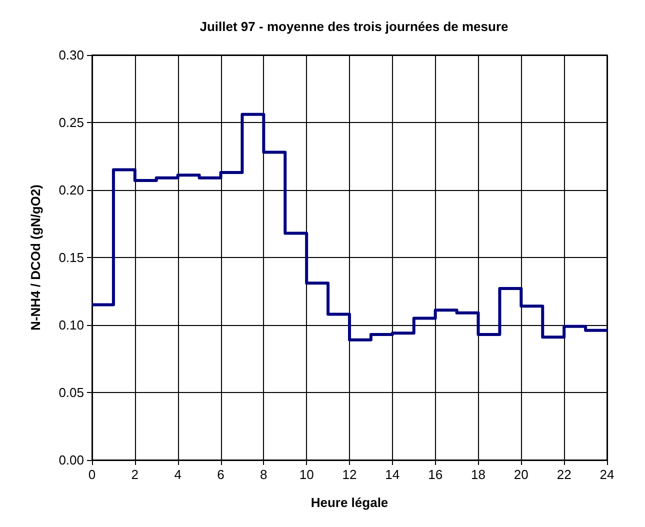 Image resolution: width=645 pixels, height=527 pixels. Describe the element at coordinates (306, 474) in the screenshot. I see `x-tick-label: 10` at that location.